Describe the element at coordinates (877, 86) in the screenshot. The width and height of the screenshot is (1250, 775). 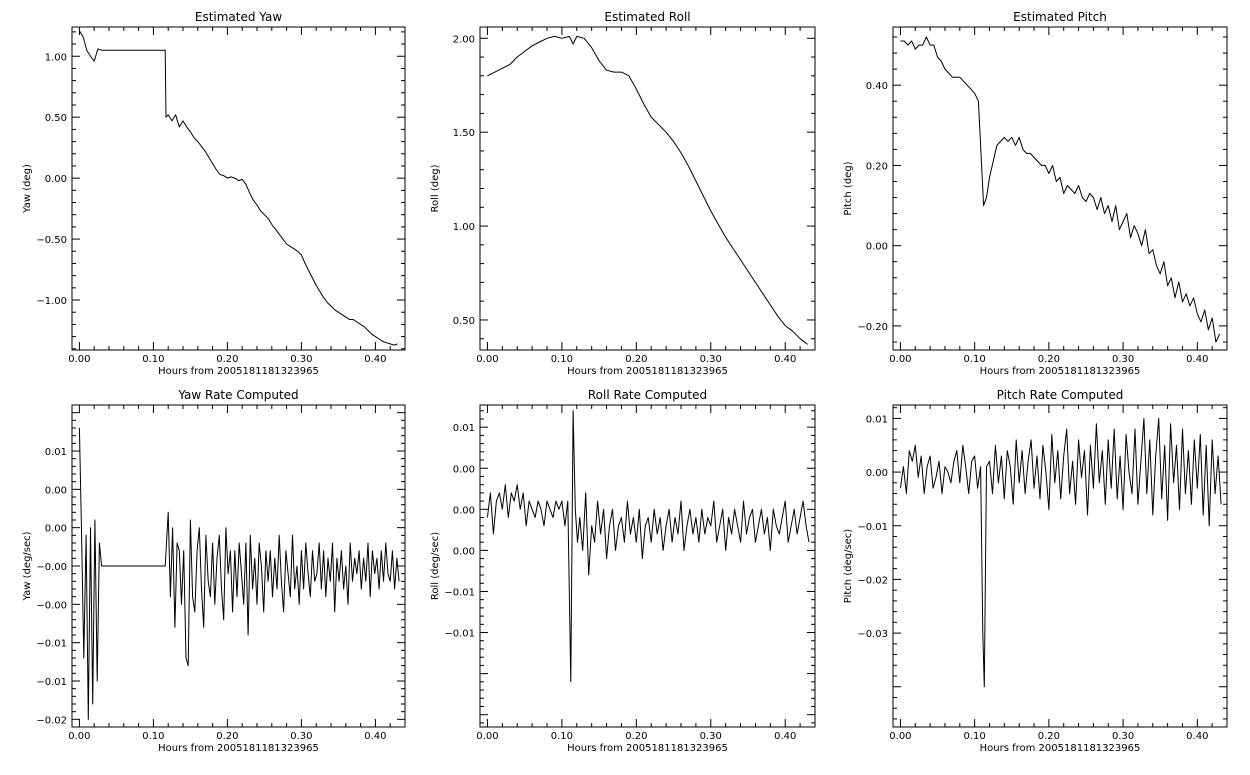
I see `y-tick-label: 0.40` at that location.